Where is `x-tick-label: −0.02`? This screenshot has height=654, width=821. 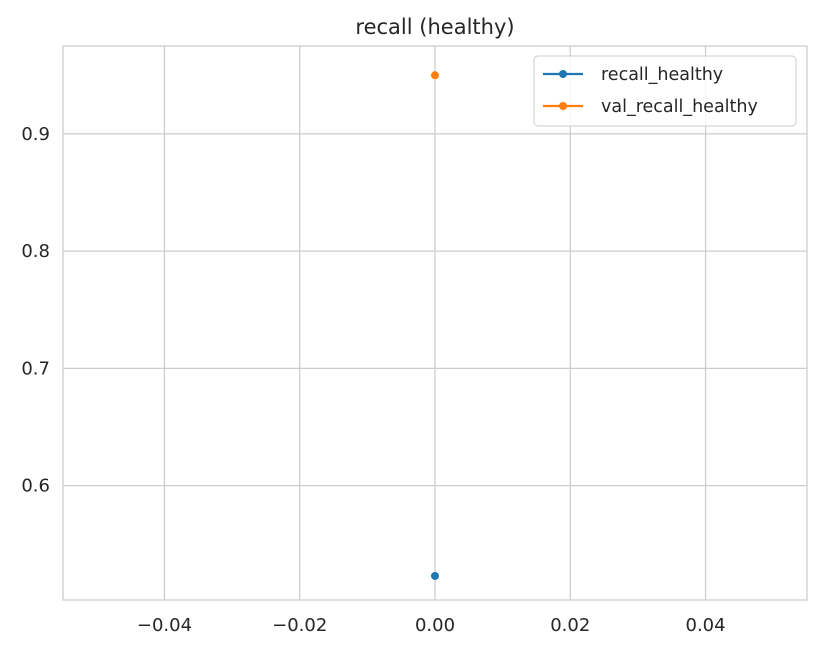
x-tick-label: −0.02 is located at coordinates (299, 625).